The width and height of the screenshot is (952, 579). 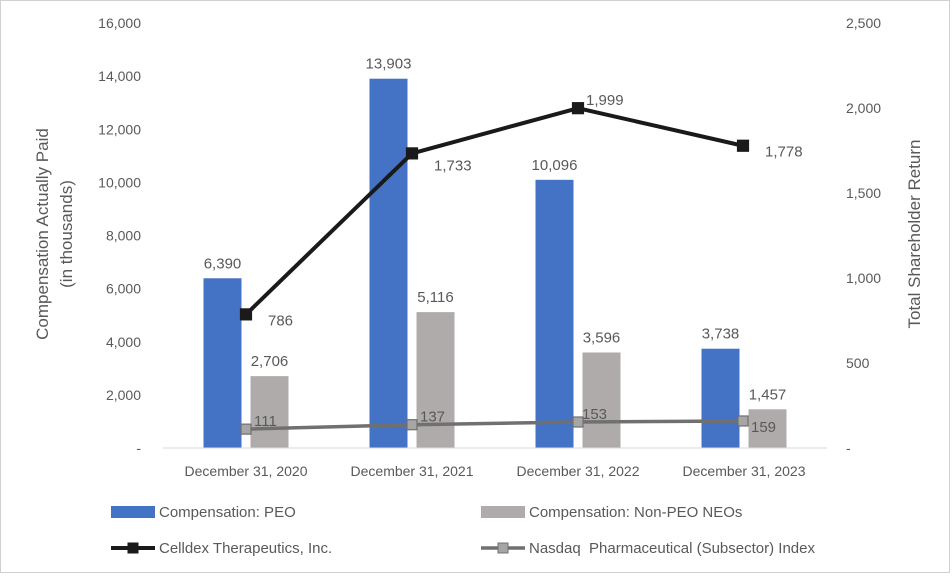 I want to click on x-tick-label: December 31, 2021, so click(x=412, y=471).